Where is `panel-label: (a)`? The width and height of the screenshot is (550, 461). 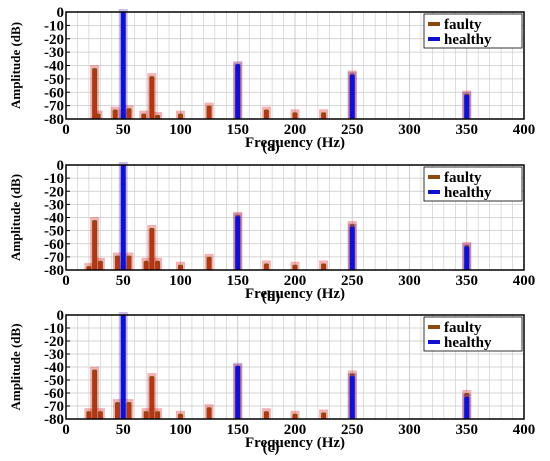
panel-label: (a) is located at coordinates (271, 147).